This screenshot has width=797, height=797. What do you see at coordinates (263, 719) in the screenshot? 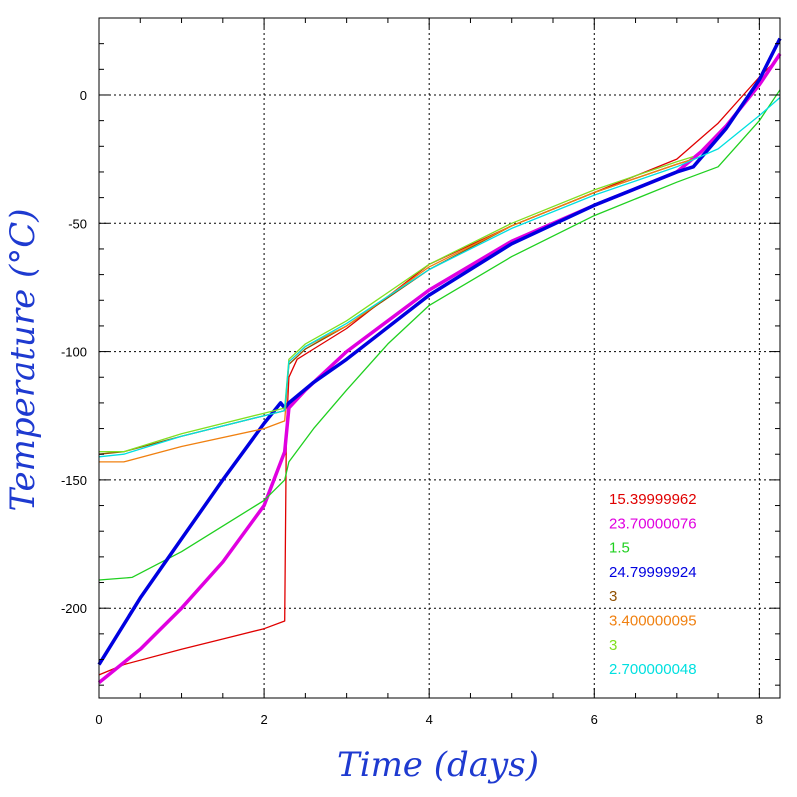
I see `x-tick-label: 2` at bounding box center [263, 719].